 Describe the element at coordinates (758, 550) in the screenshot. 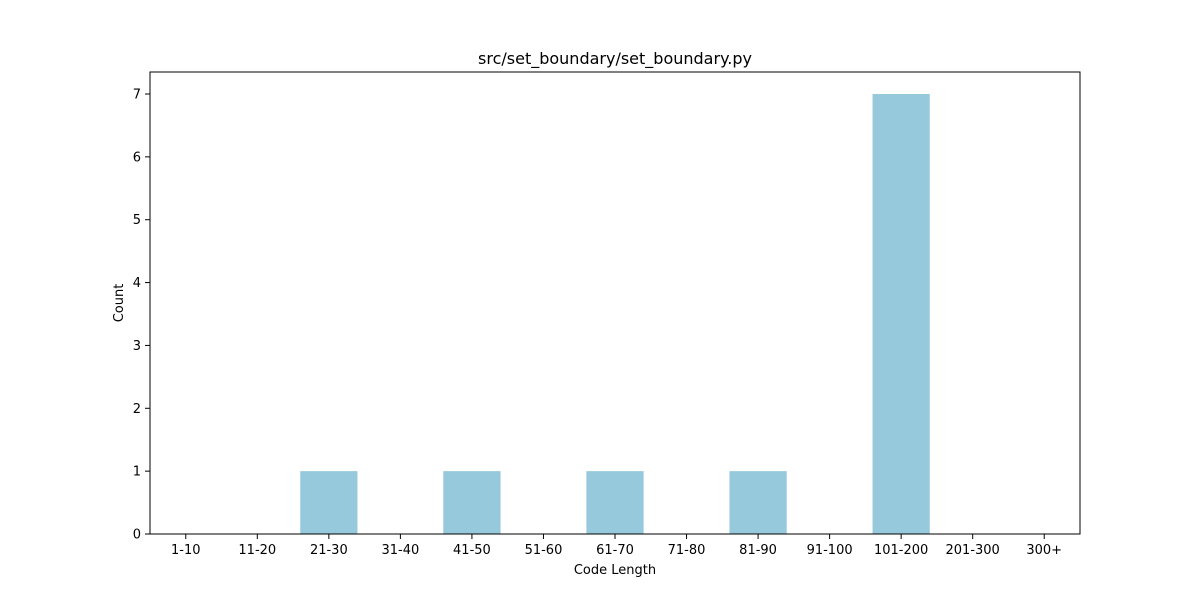

I see `x-tick-label: 81-90` at that location.